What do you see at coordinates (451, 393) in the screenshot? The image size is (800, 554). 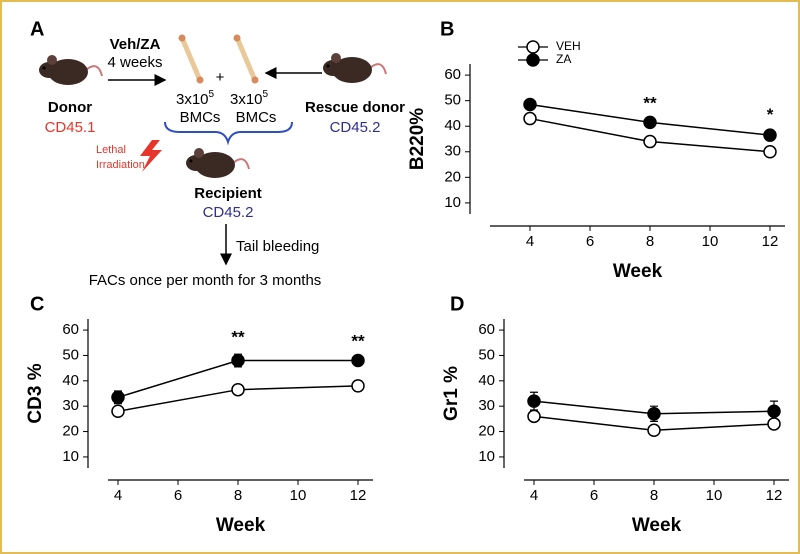 I see `y-axis-label: Gr1 %` at bounding box center [451, 393].